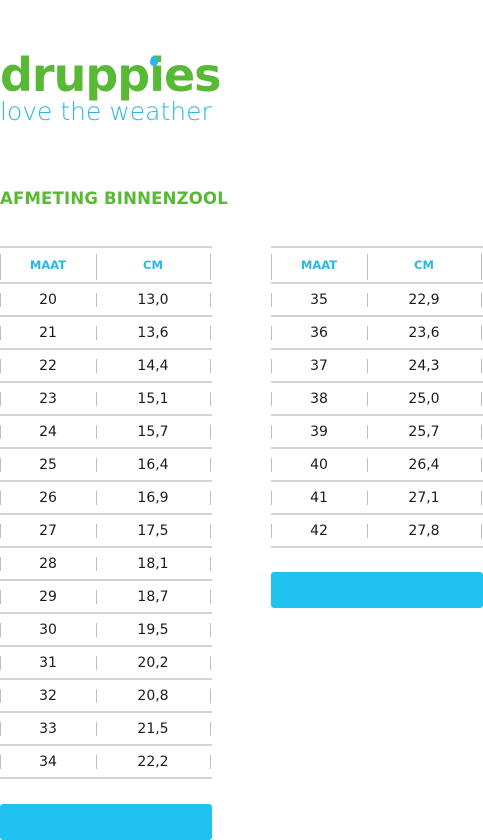  I want to click on size-cm: 16,4, so click(153, 464).